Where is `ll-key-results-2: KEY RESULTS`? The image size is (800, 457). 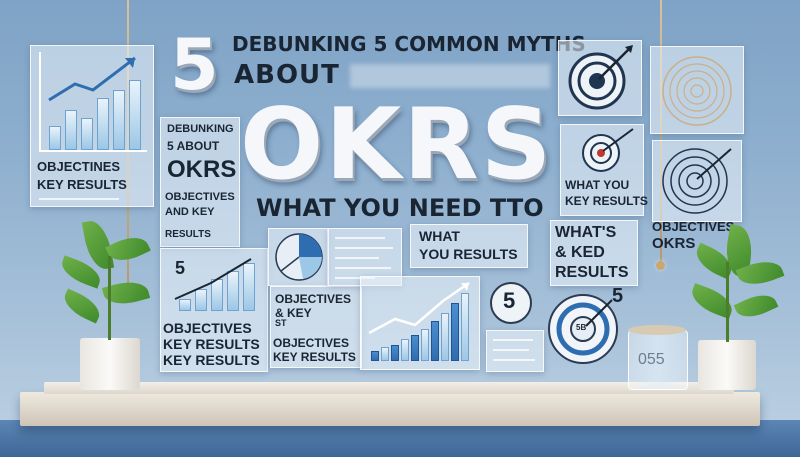
ll-key-results-2: KEY RESULTS is located at coordinates (211, 360).